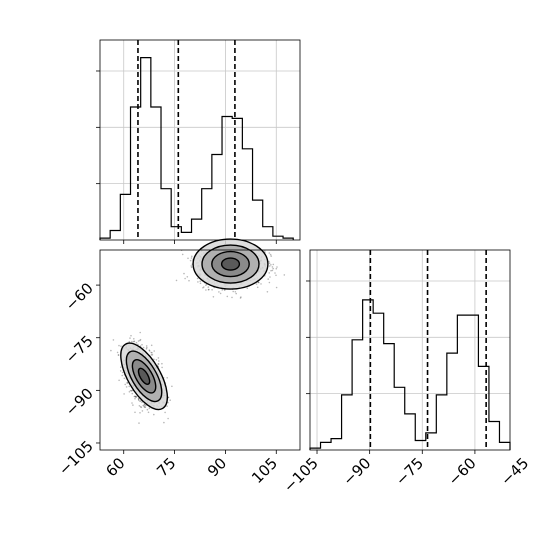  I want to click on right-hist-step, so click(410, 374).